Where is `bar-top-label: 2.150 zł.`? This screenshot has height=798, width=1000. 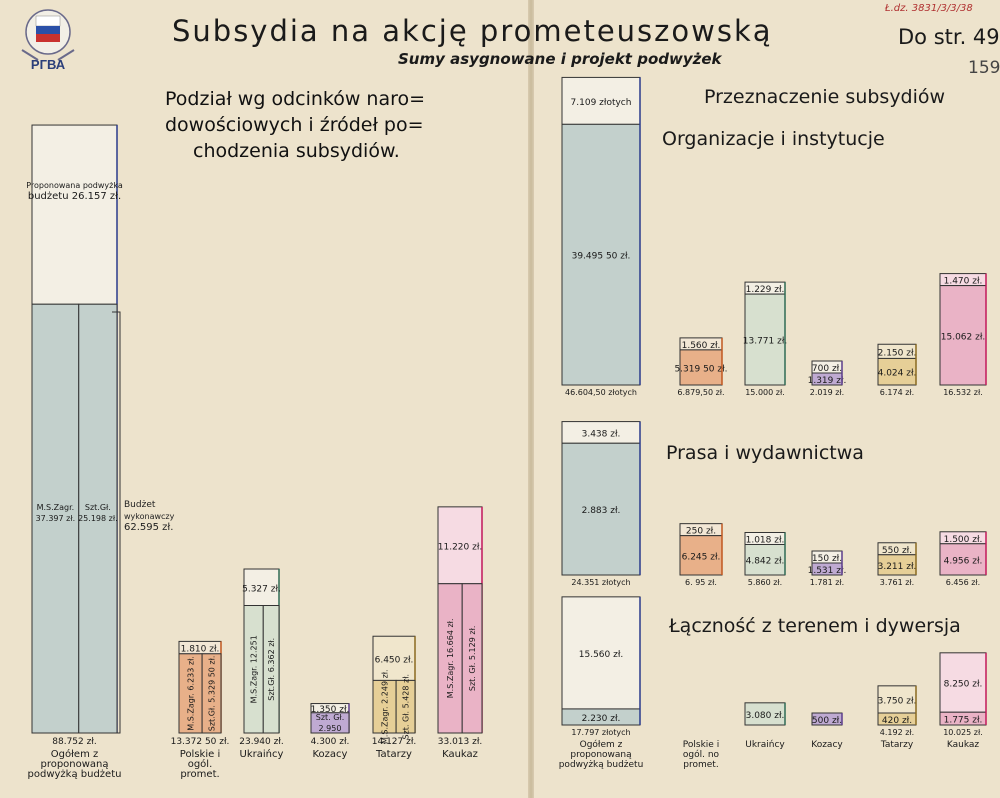
bar-top-label: 2.150 zł. is located at coordinates (897, 353).